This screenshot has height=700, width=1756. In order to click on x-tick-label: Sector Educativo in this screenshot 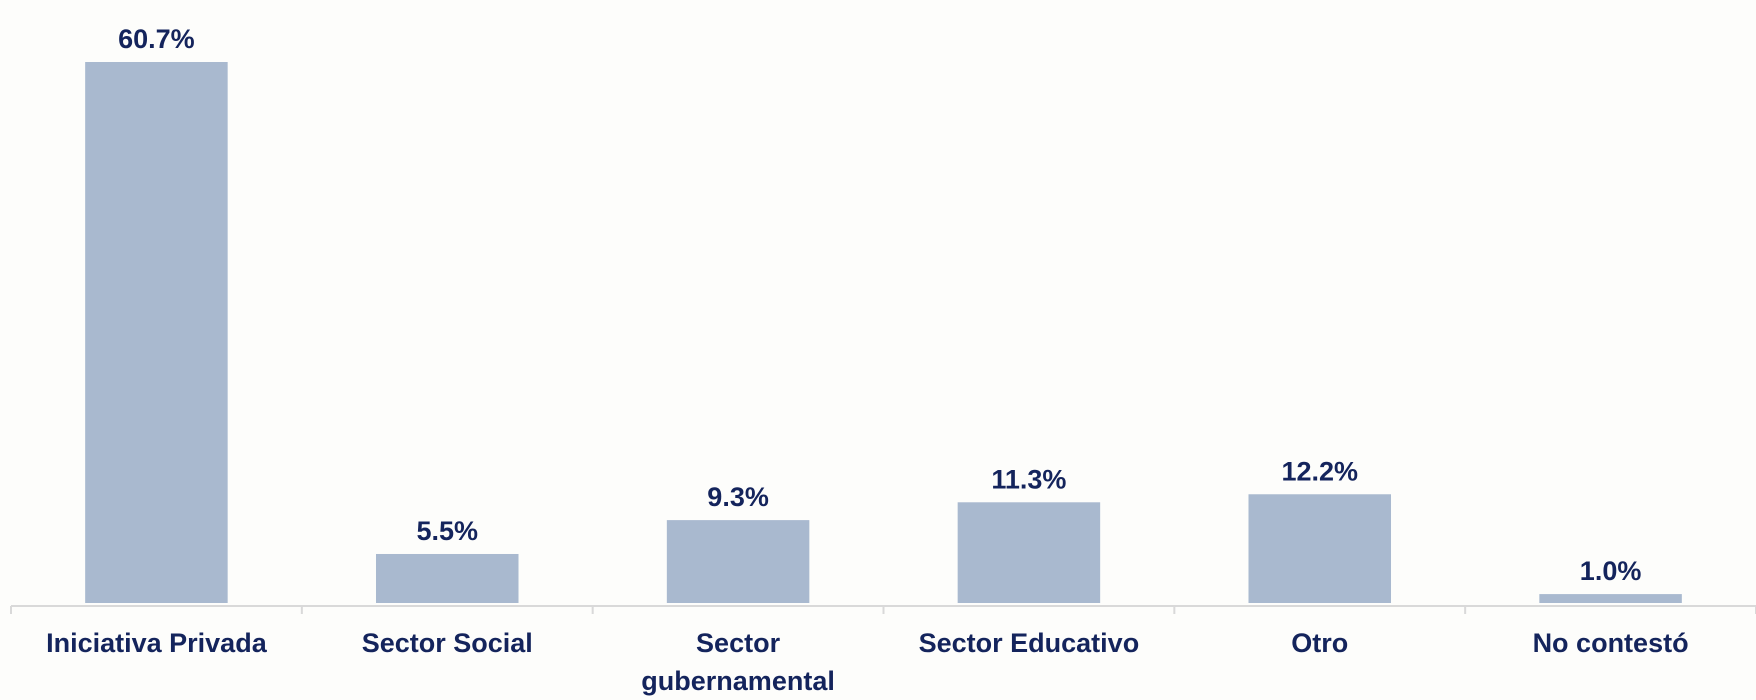, I will do `click(1029, 643)`.